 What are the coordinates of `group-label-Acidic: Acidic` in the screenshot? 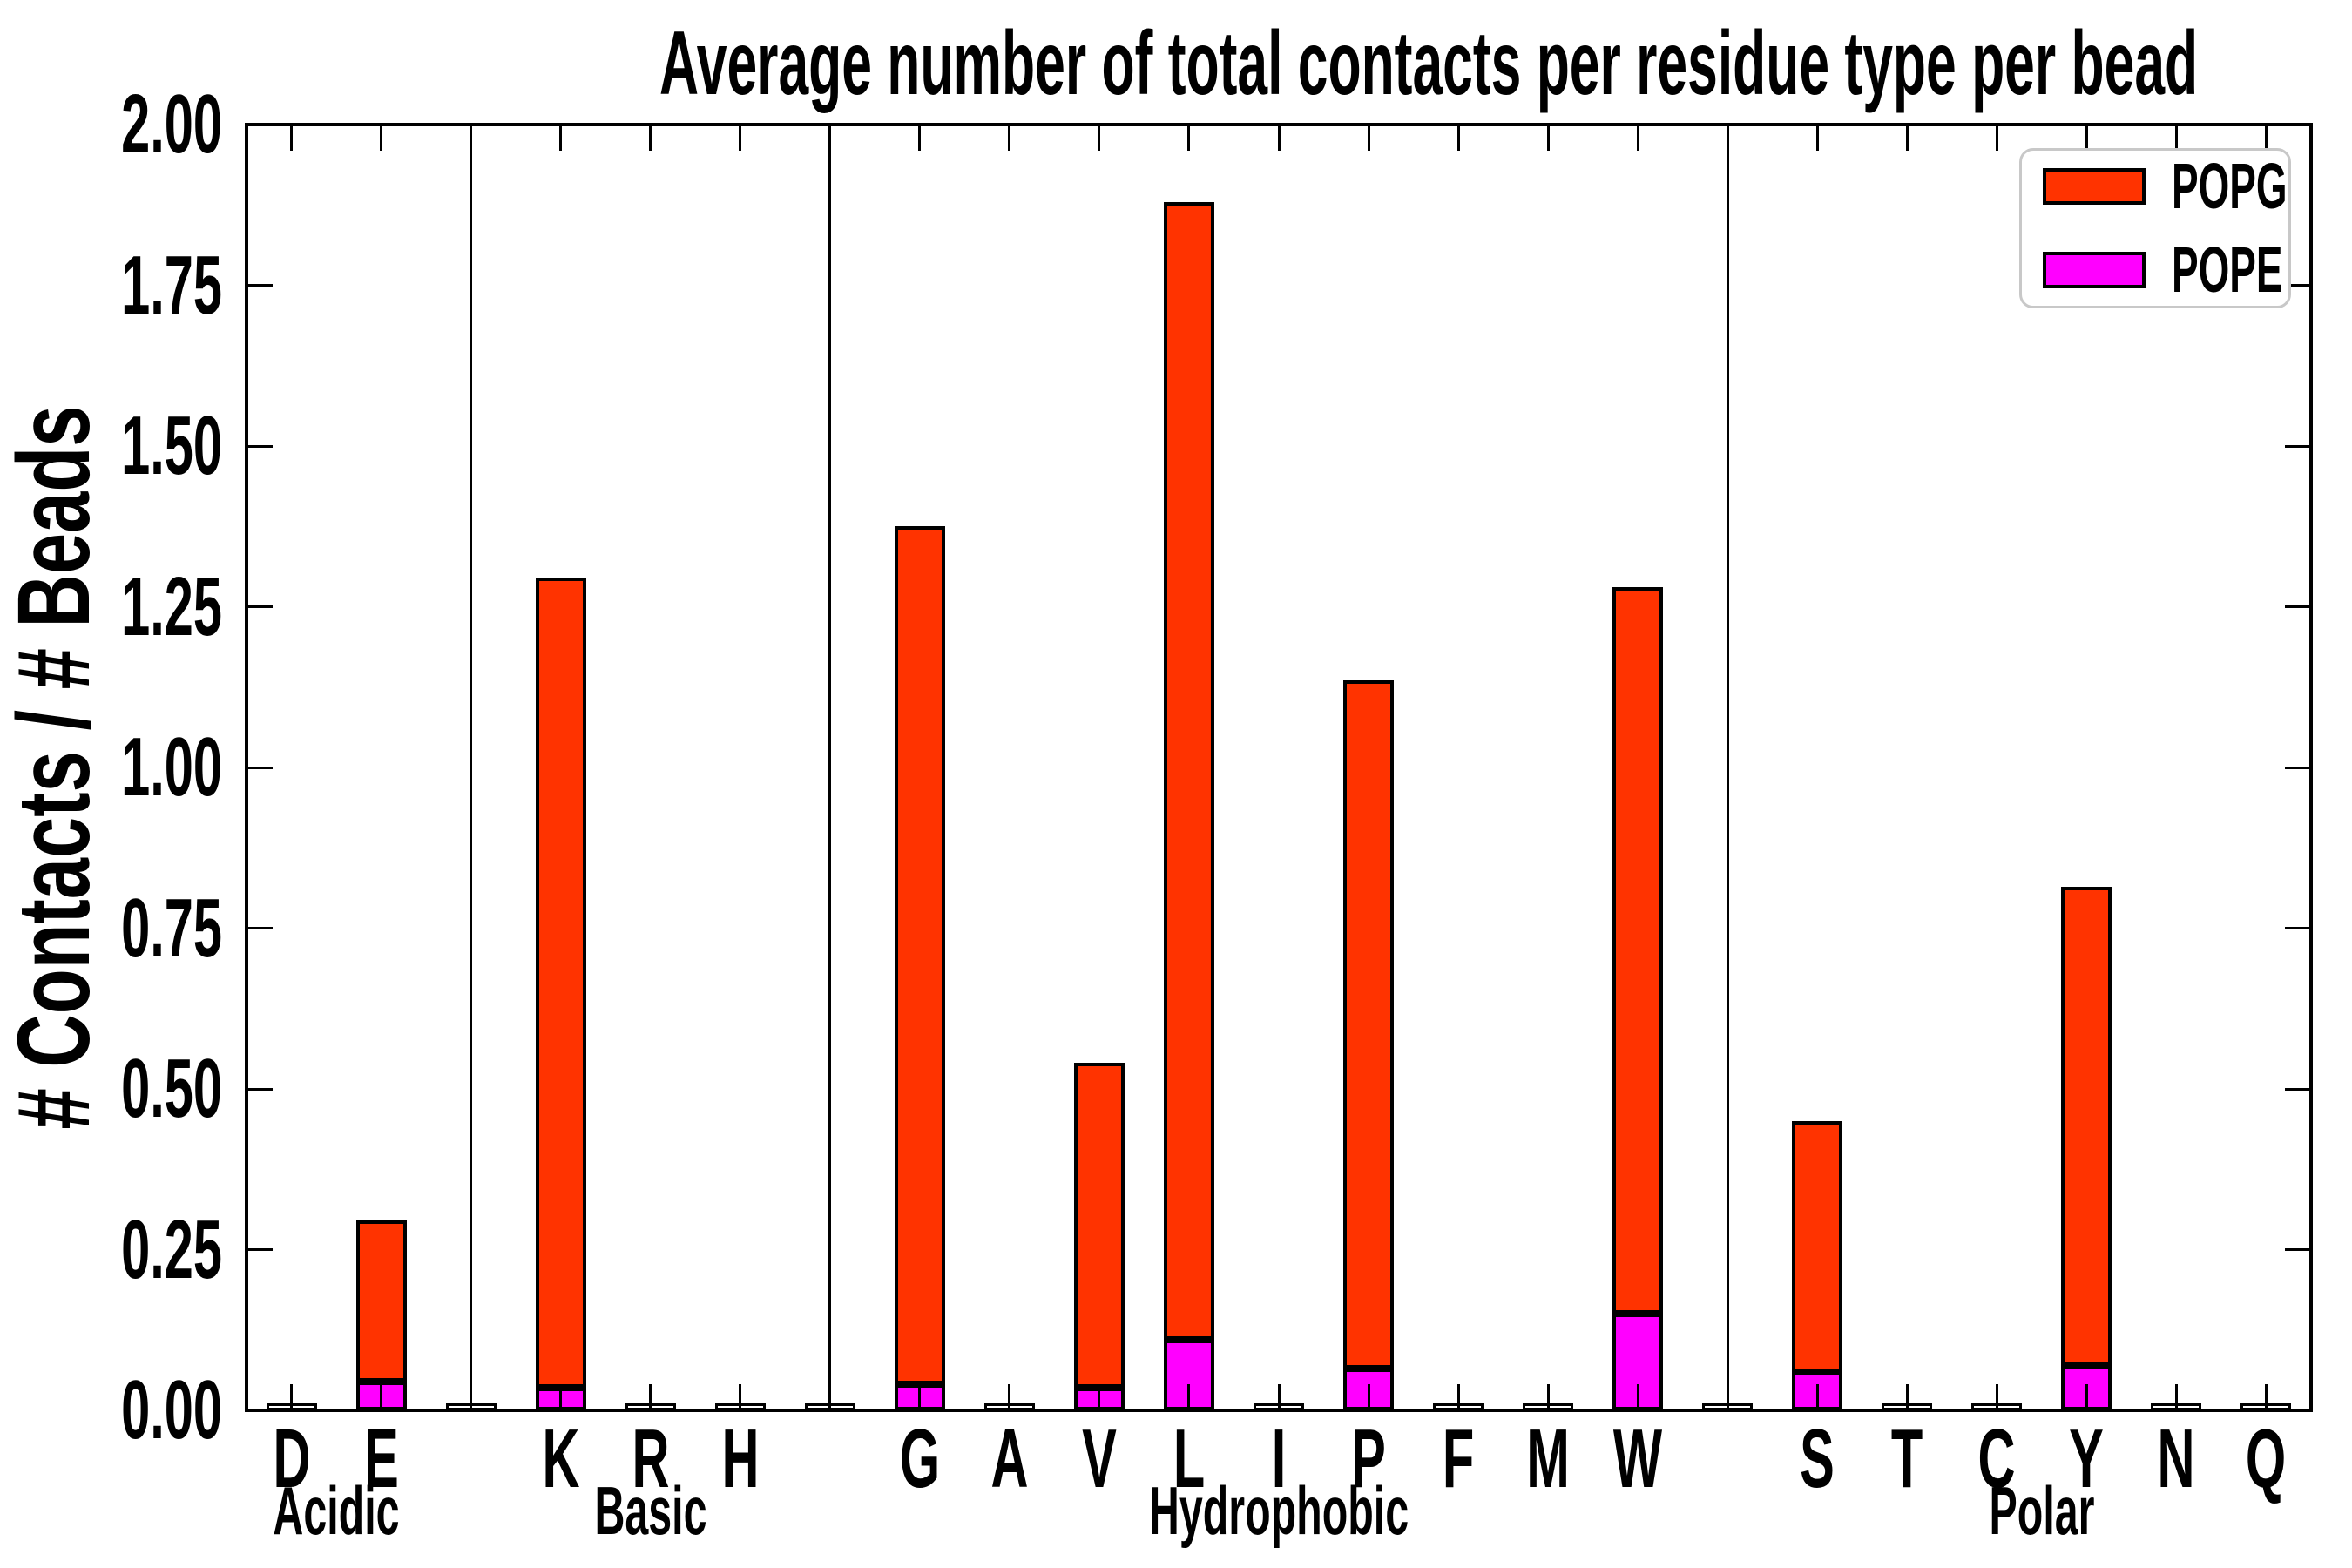 It's located at (336, 1510).